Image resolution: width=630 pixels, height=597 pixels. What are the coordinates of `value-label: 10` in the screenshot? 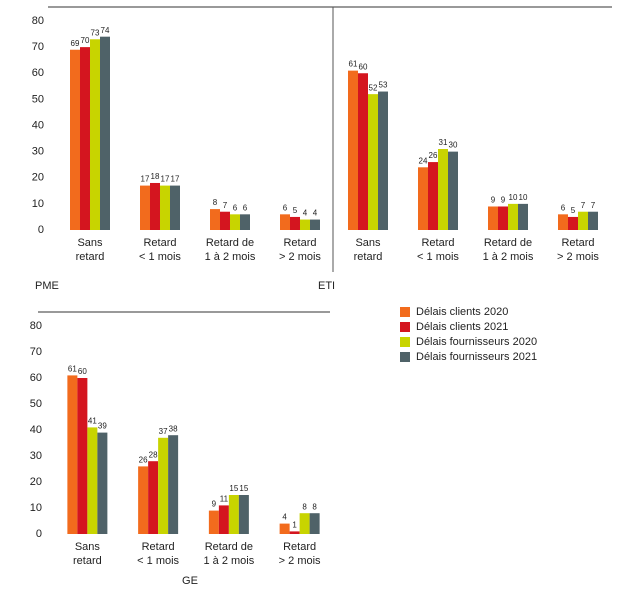 It's located at (523, 197).